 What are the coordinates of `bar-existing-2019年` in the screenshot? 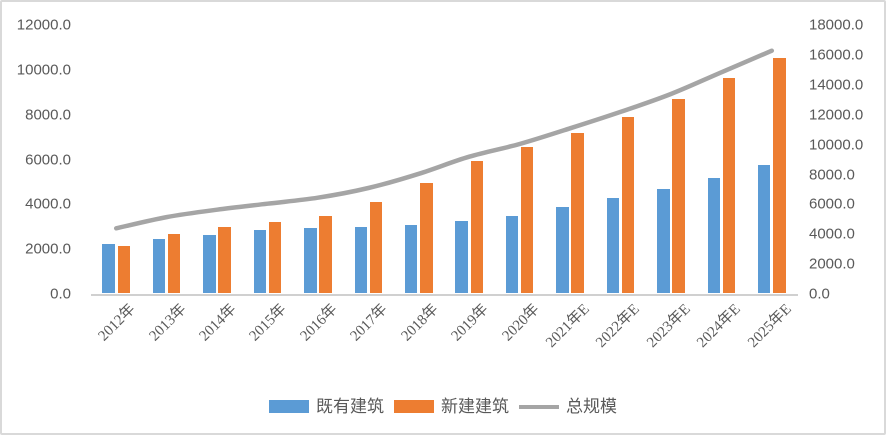 It's located at (461, 257).